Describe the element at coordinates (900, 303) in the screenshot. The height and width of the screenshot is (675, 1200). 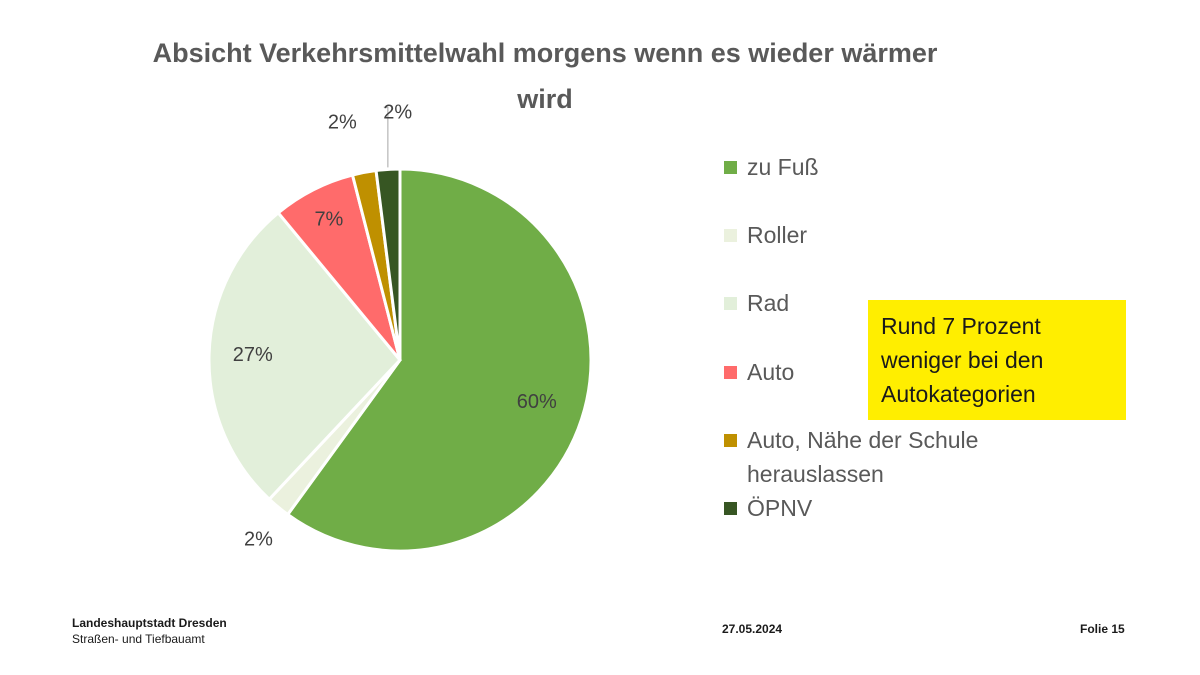
I see `legend-item-2: Rad` at that location.